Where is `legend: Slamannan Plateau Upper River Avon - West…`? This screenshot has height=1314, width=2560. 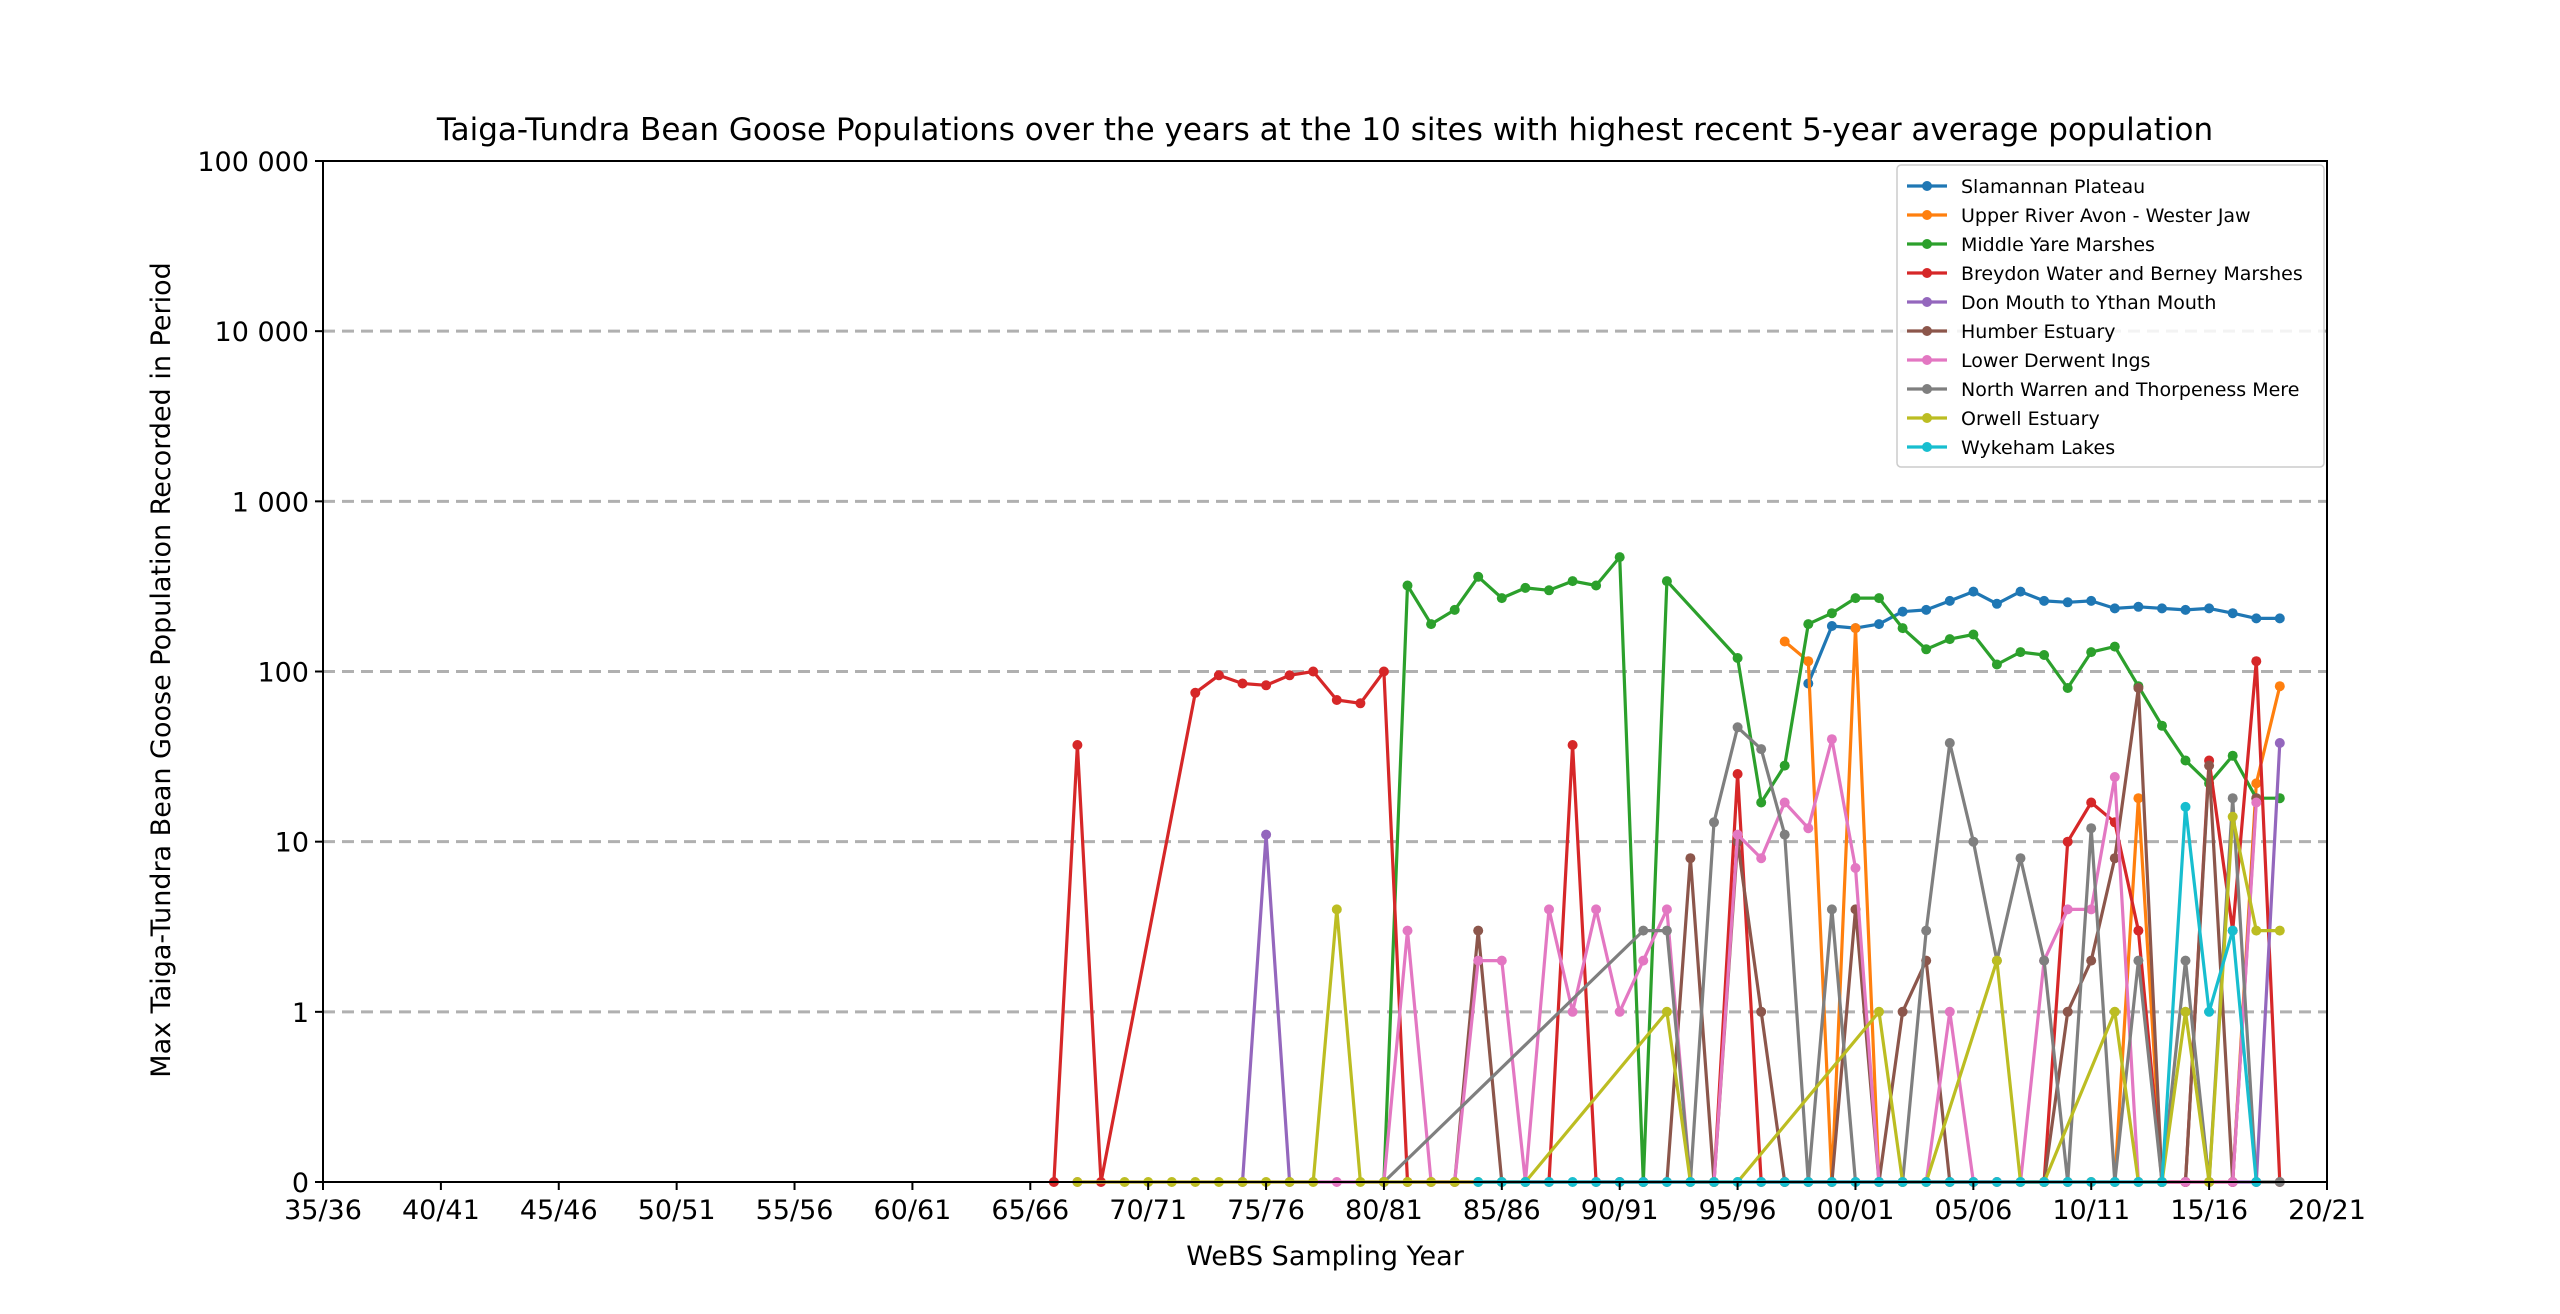
legend: Slamannan Plateau Upper River Avon - West… is located at coordinates (2110, 316).